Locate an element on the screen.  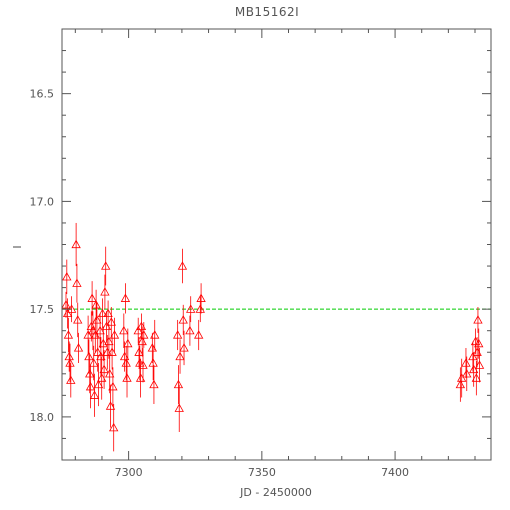
y-tick-labels: 16.5 17.0 17.5 18.0 is located at coordinates (42, 256).